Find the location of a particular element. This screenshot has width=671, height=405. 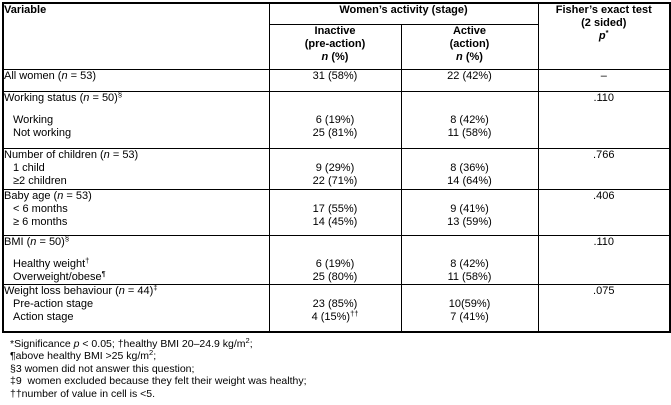

sub-item: ≥ 6 months is located at coordinates (40, 222).